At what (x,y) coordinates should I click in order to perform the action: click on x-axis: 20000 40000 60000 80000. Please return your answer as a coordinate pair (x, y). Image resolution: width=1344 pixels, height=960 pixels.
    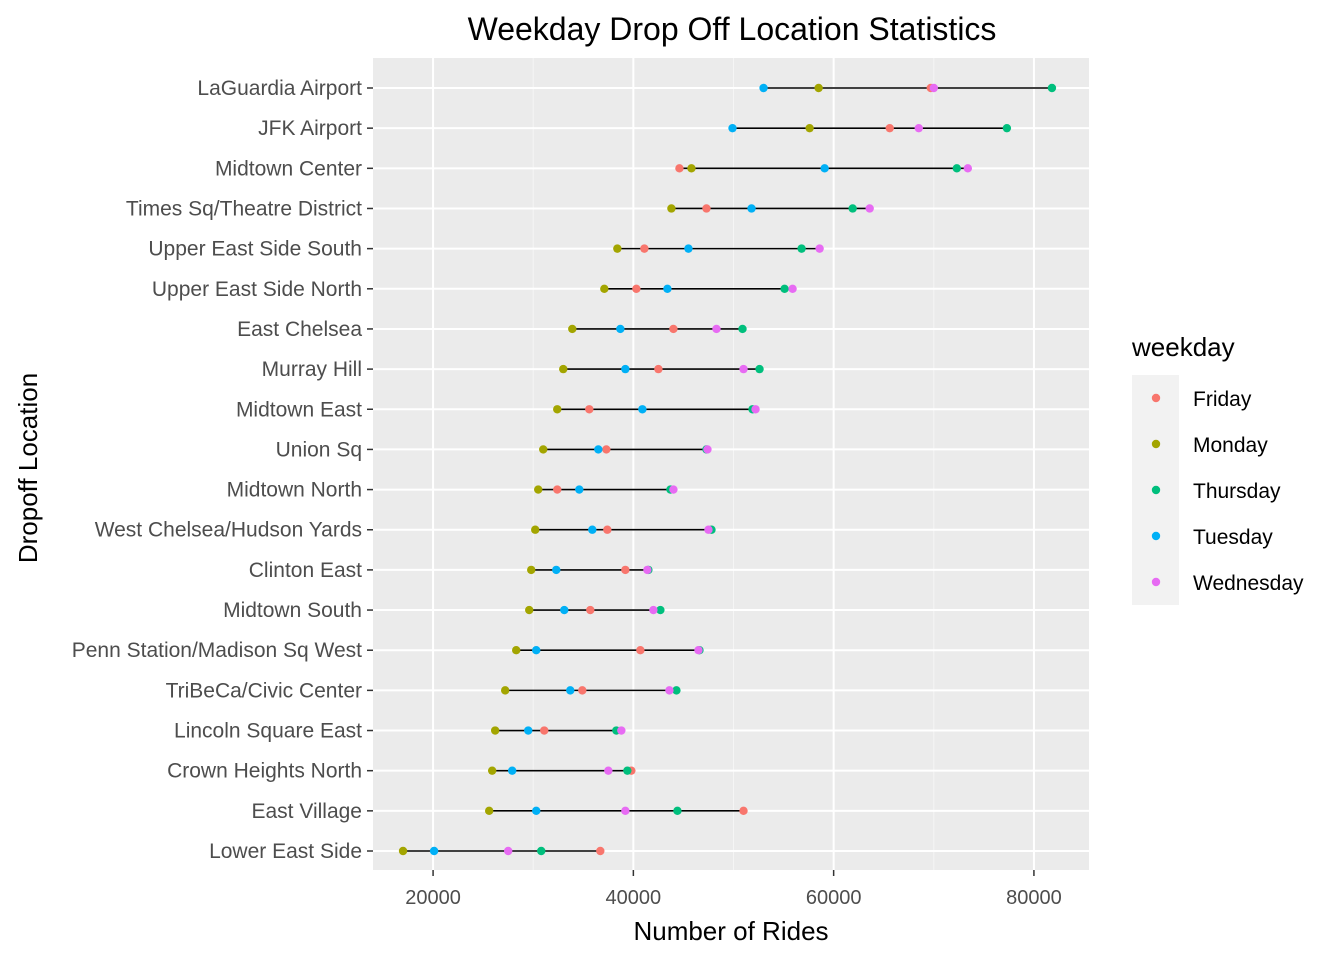
    Looking at the image, I should click on (733, 889).